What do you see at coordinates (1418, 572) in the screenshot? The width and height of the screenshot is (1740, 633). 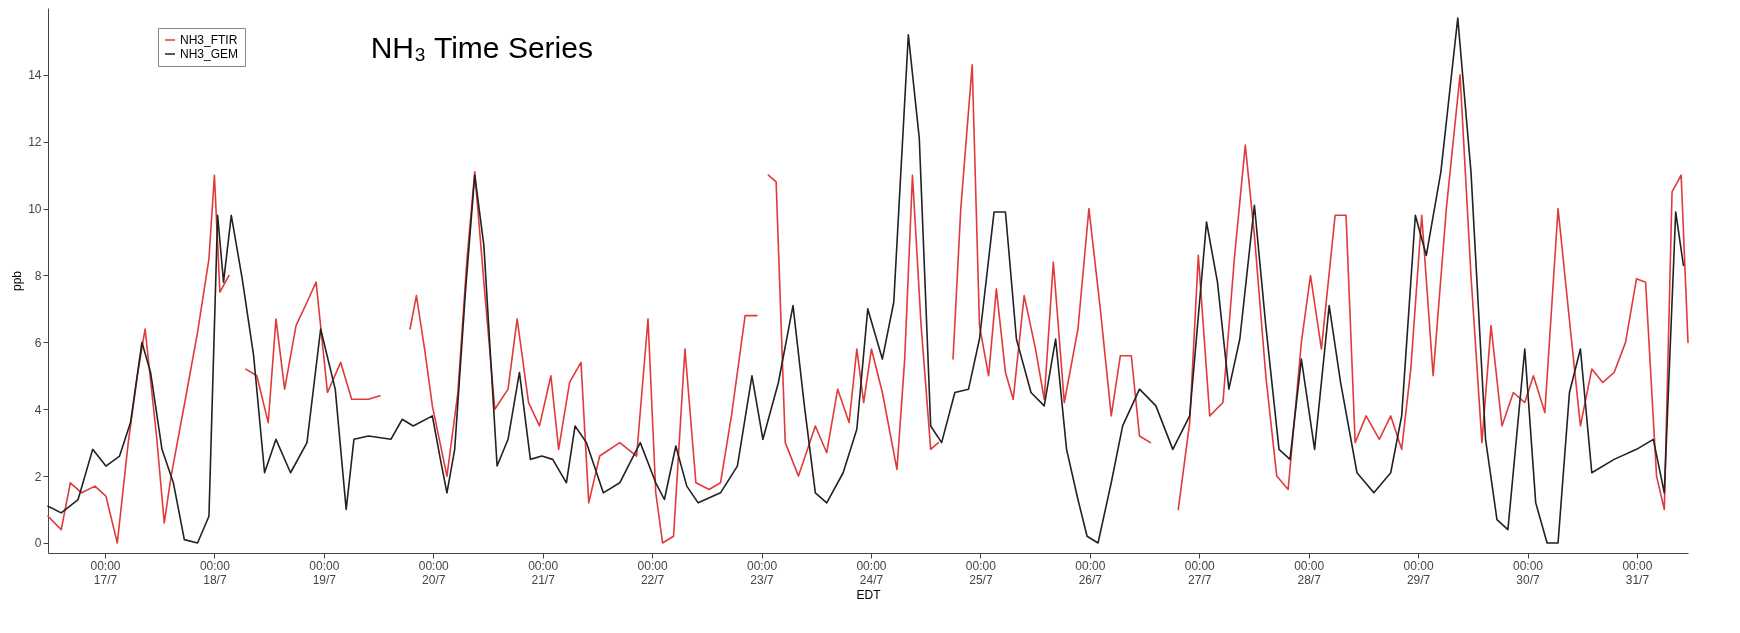 I see `x-tick-label: 00:00 29/7` at bounding box center [1418, 572].